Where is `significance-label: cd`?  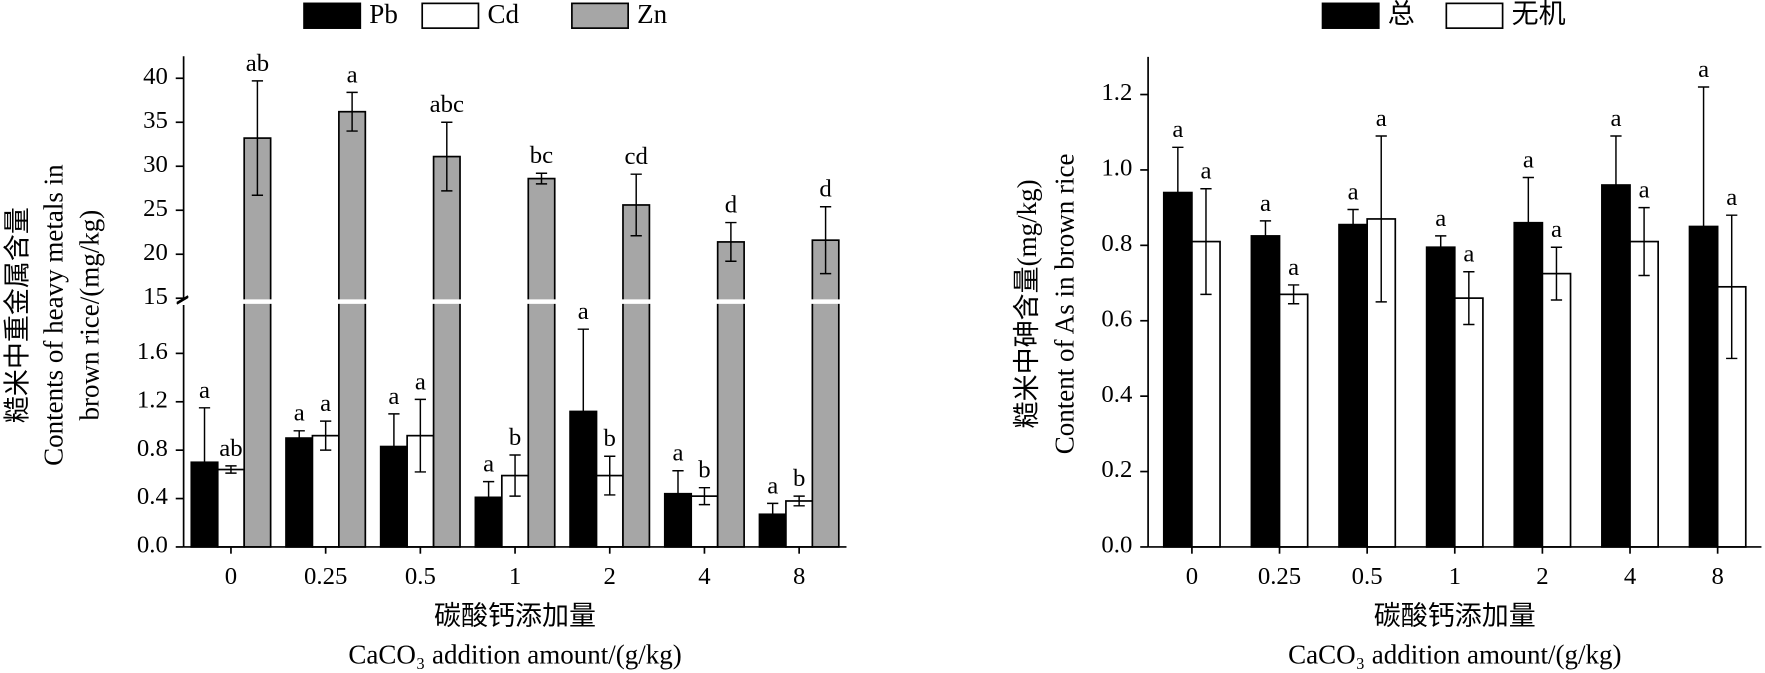 significance-label: cd is located at coordinates (637, 156).